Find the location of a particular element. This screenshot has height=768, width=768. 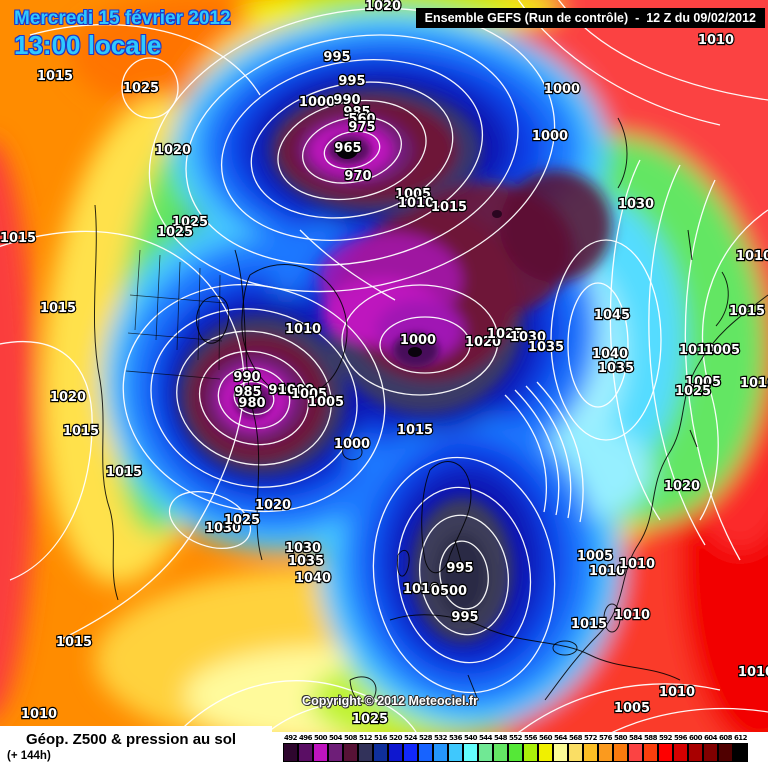

legend-value: 572 is located at coordinates (590, 738).